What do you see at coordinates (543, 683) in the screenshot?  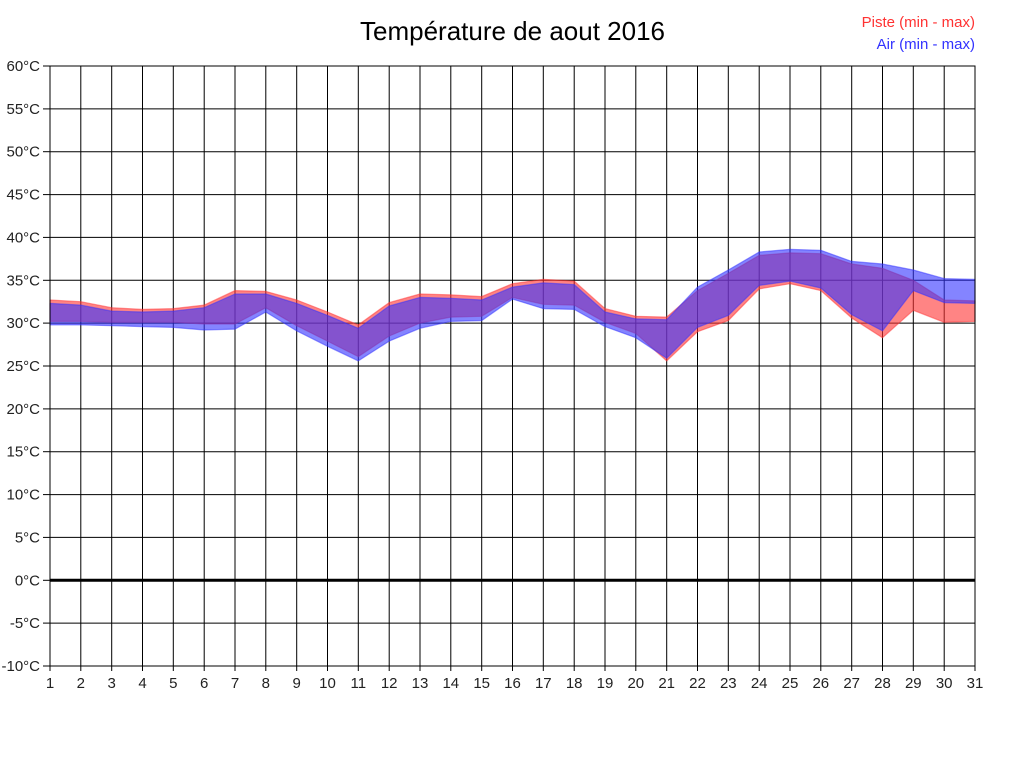 I see `x-tick-label: 17` at bounding box center [543, 683].